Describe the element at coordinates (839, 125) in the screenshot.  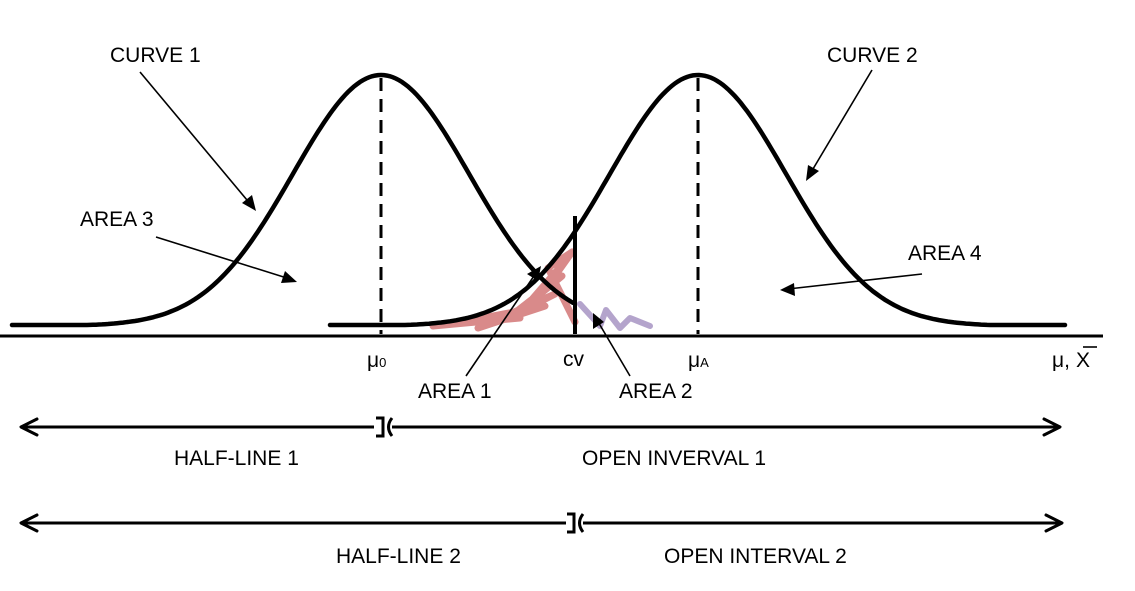
I see `curve-2-pointer` at that location.